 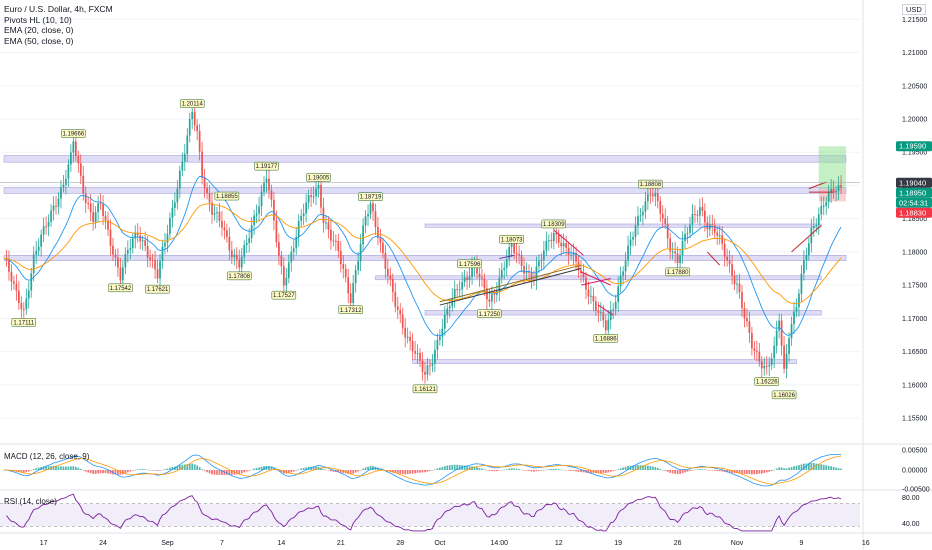 What do you see at coordinates (38, 19) in the screenshot?
I see `indicator-pivots: Pivots HL (10, 10)` at bounding box center [38, 19].